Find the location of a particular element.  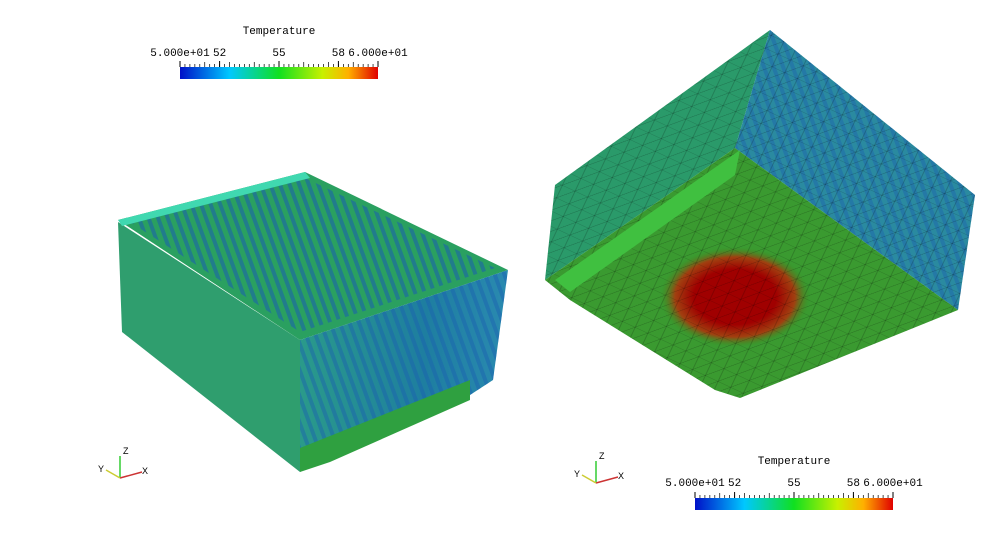

rim is located at coordinates (647, 221).